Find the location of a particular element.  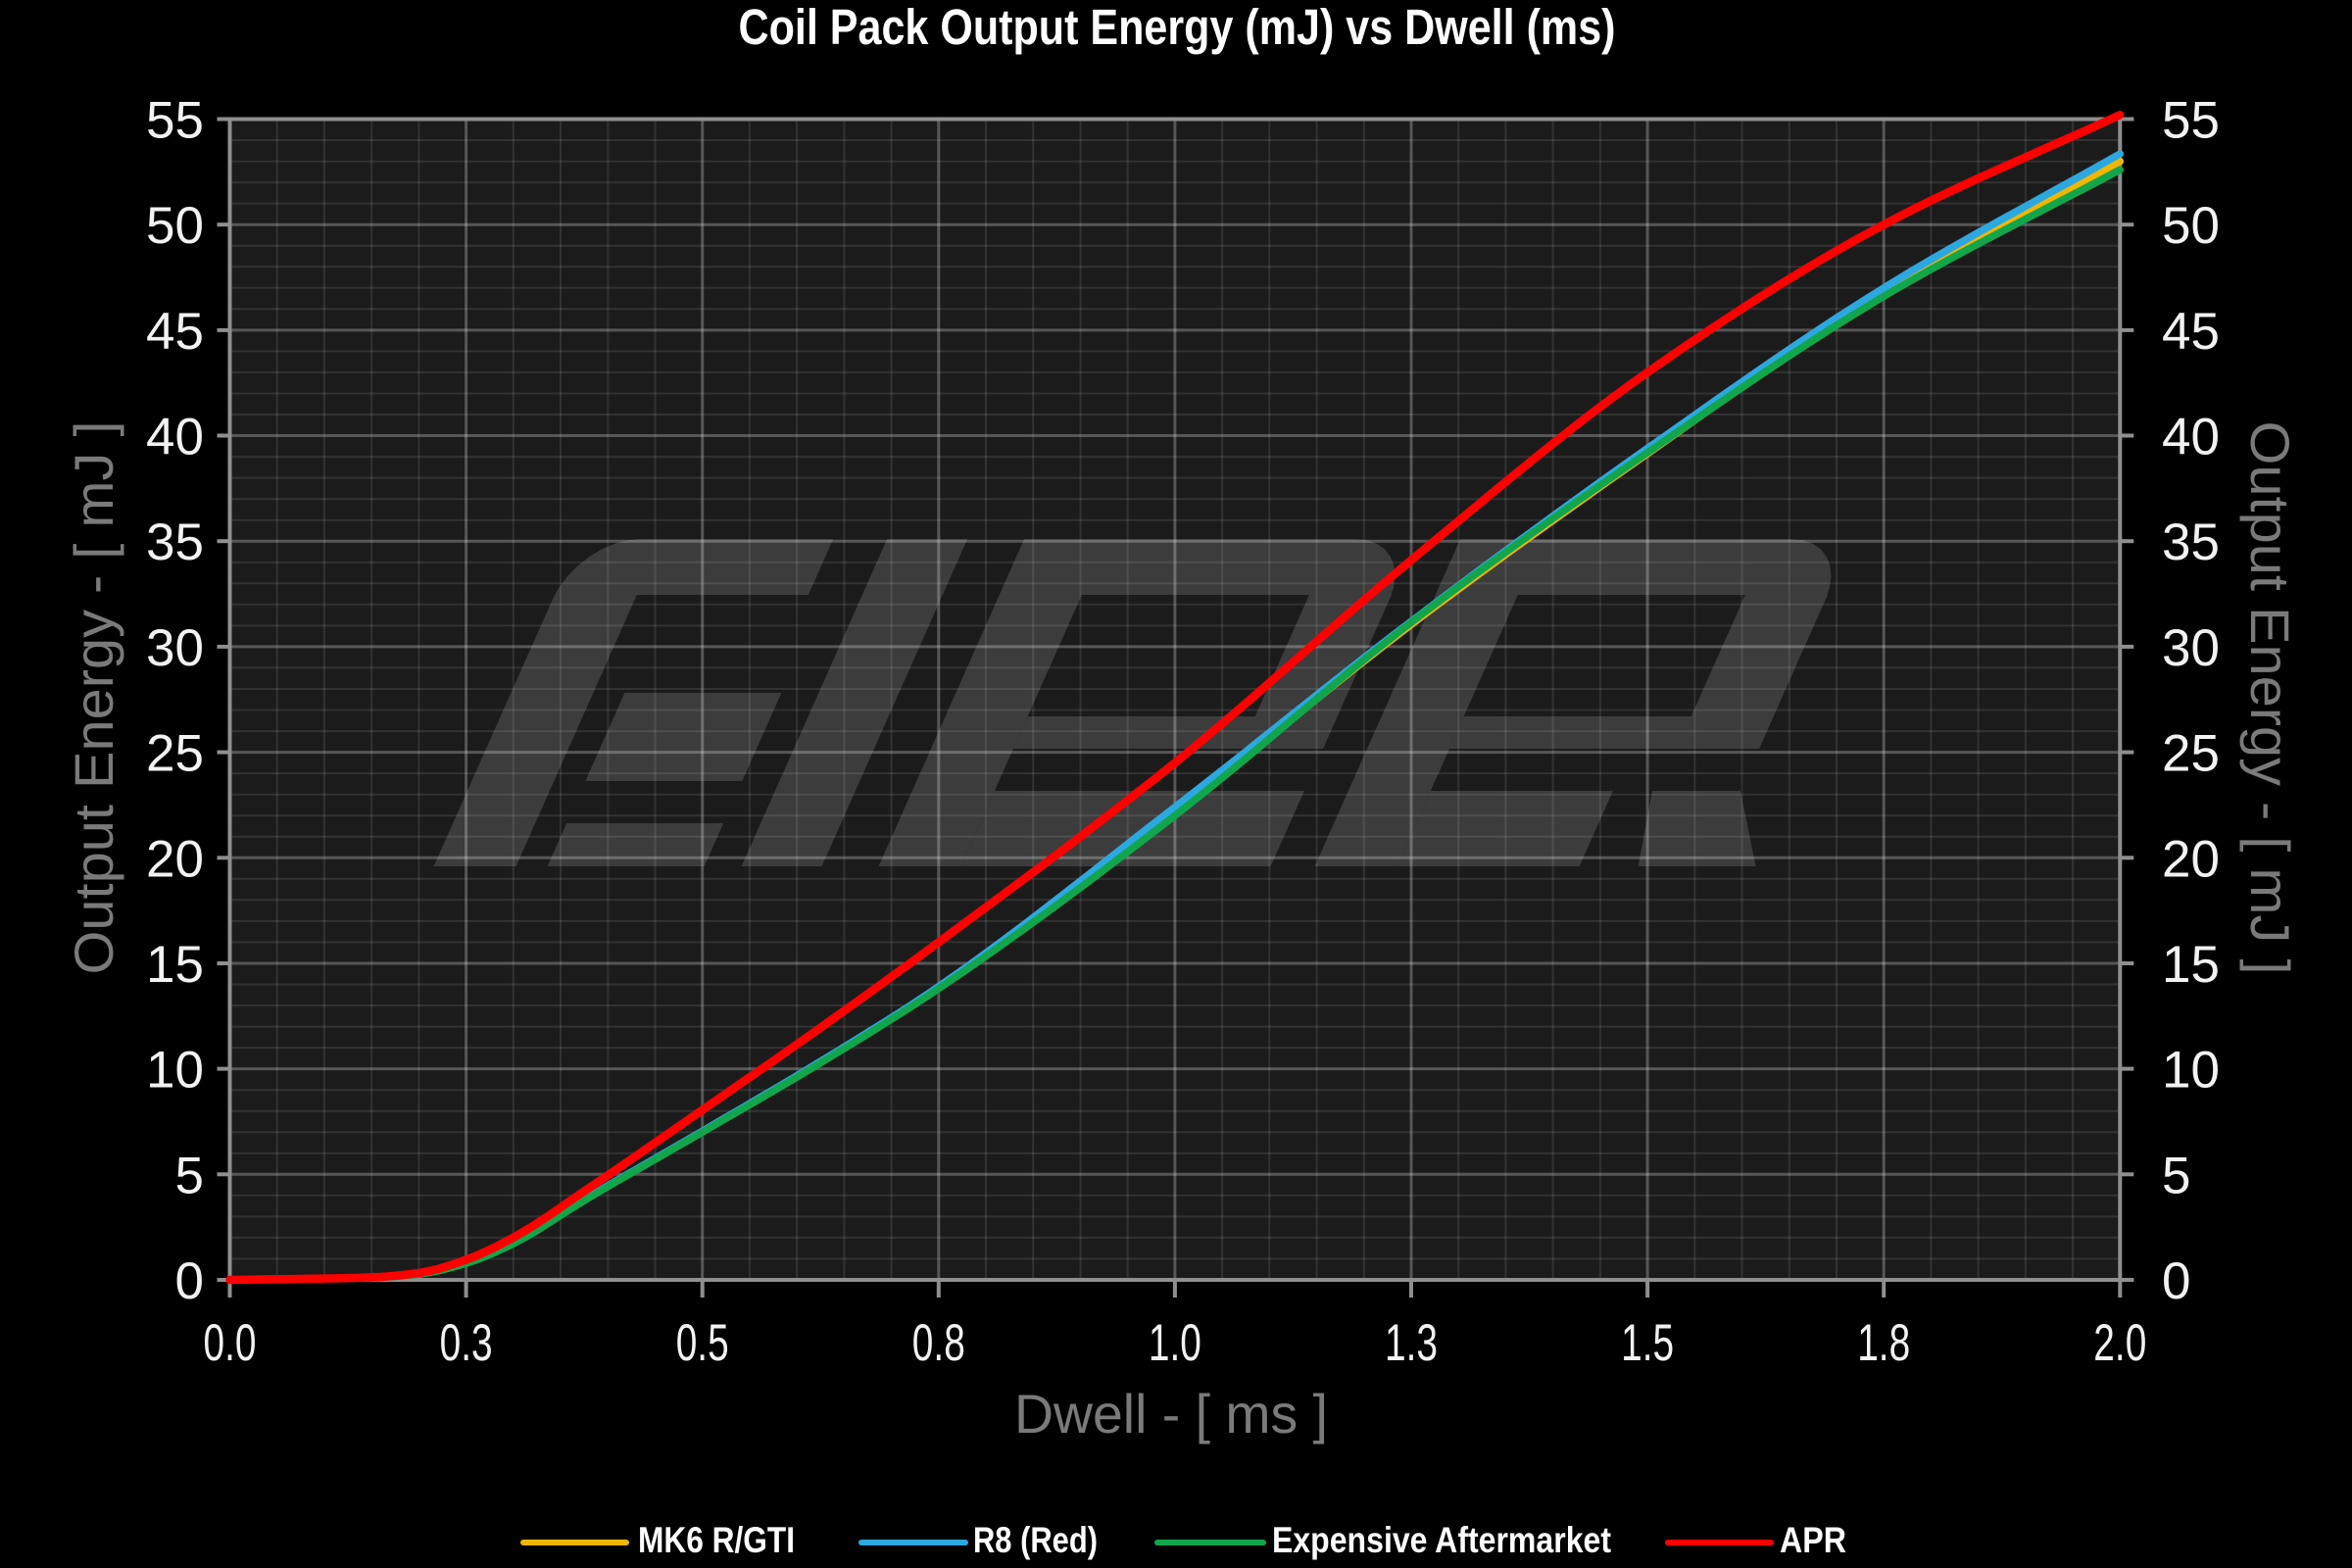

svg-text: 1.0 is located at coordinates (1175, 1343).